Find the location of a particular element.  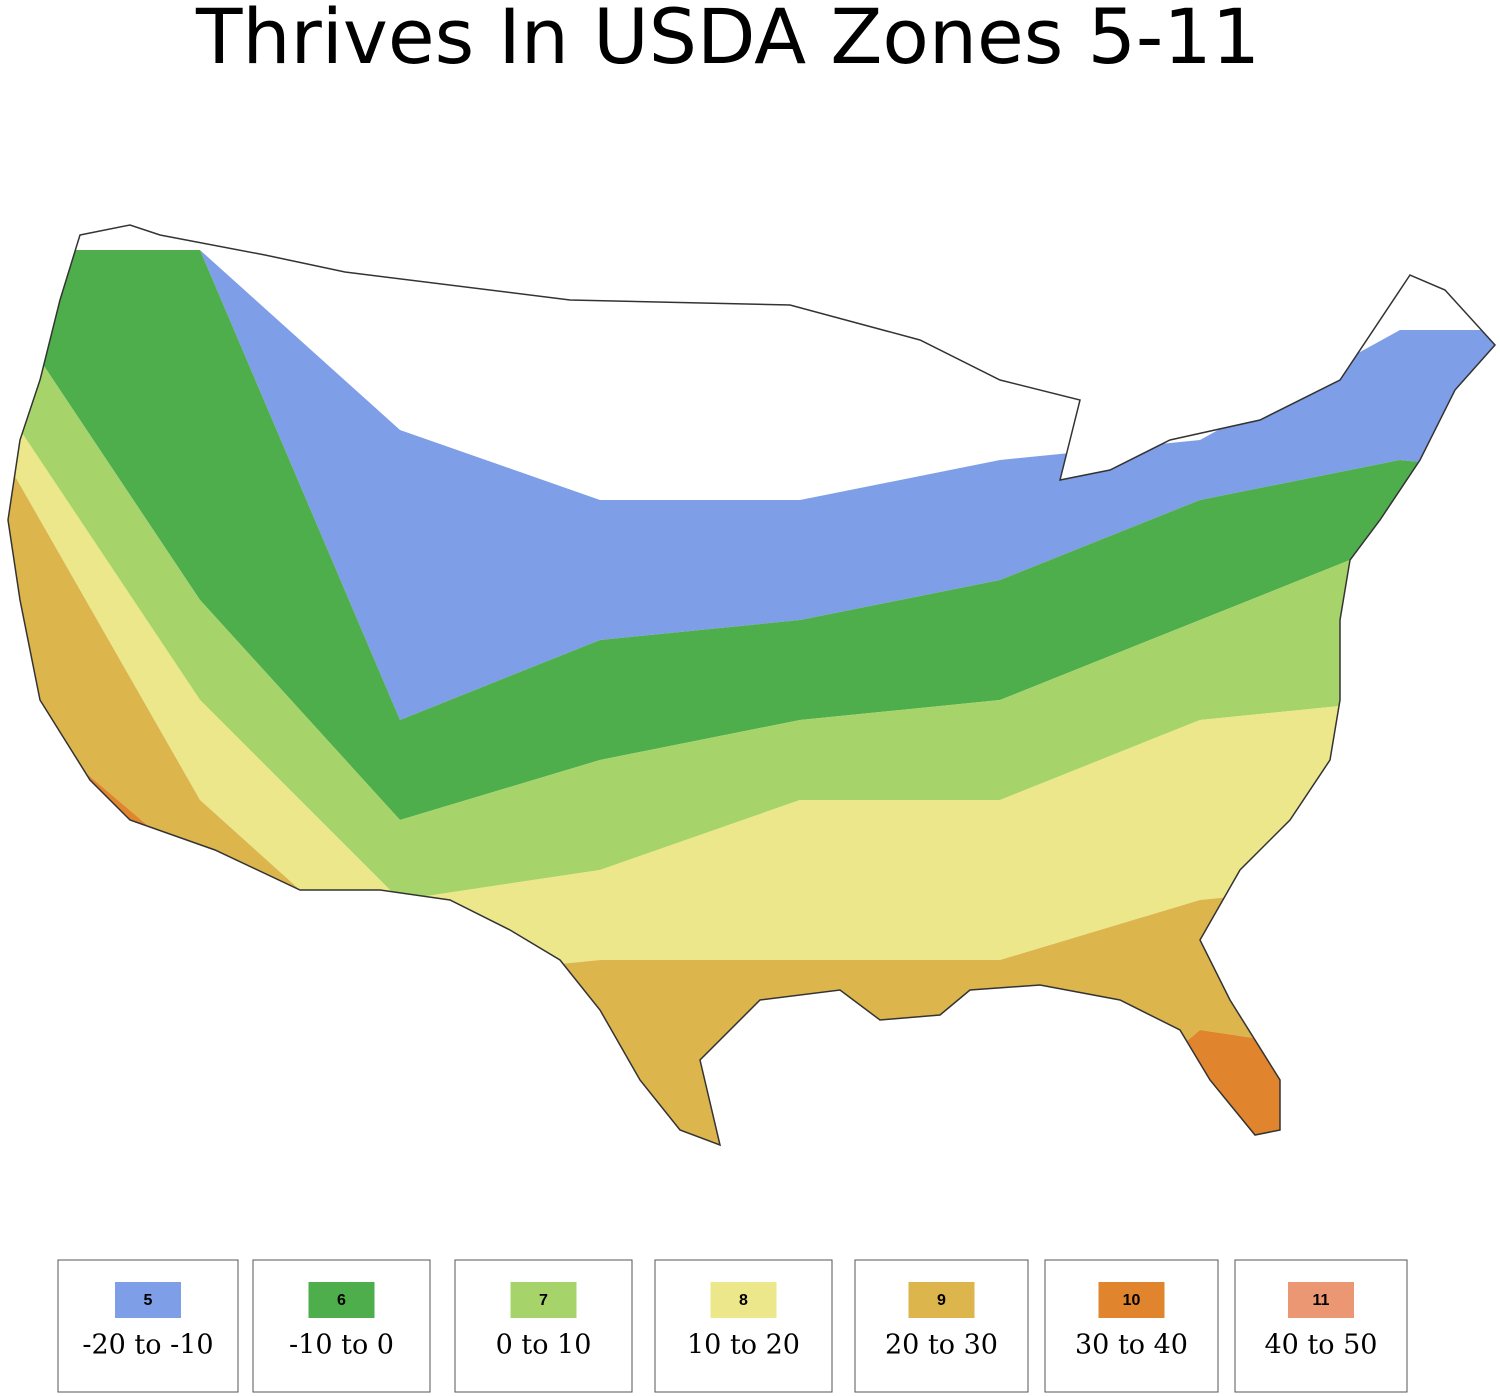

legend-zone: 6 is located at coordinates (341, 1300).